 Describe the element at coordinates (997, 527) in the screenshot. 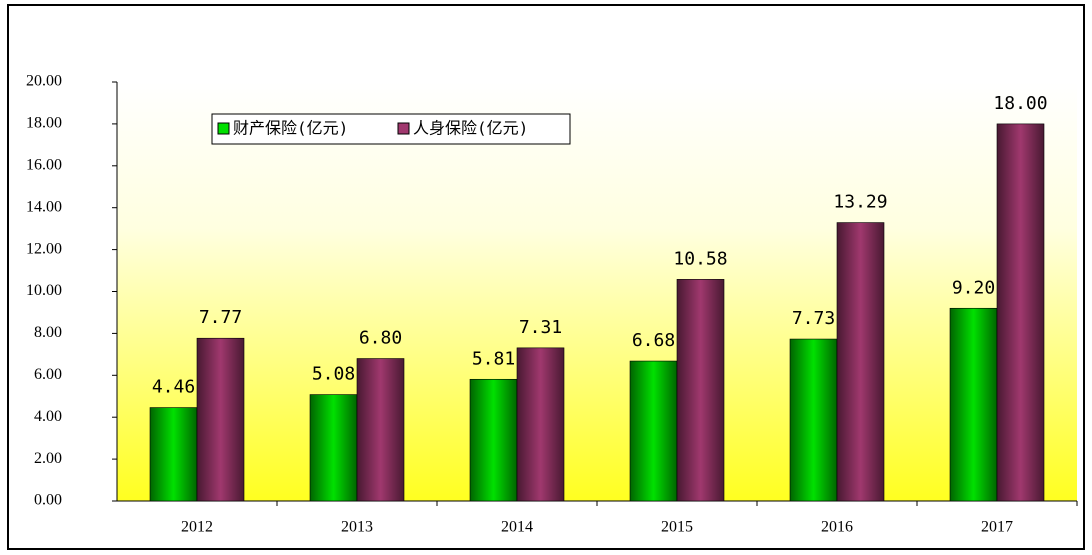

I see `x-tick-label: 2017` at that location.